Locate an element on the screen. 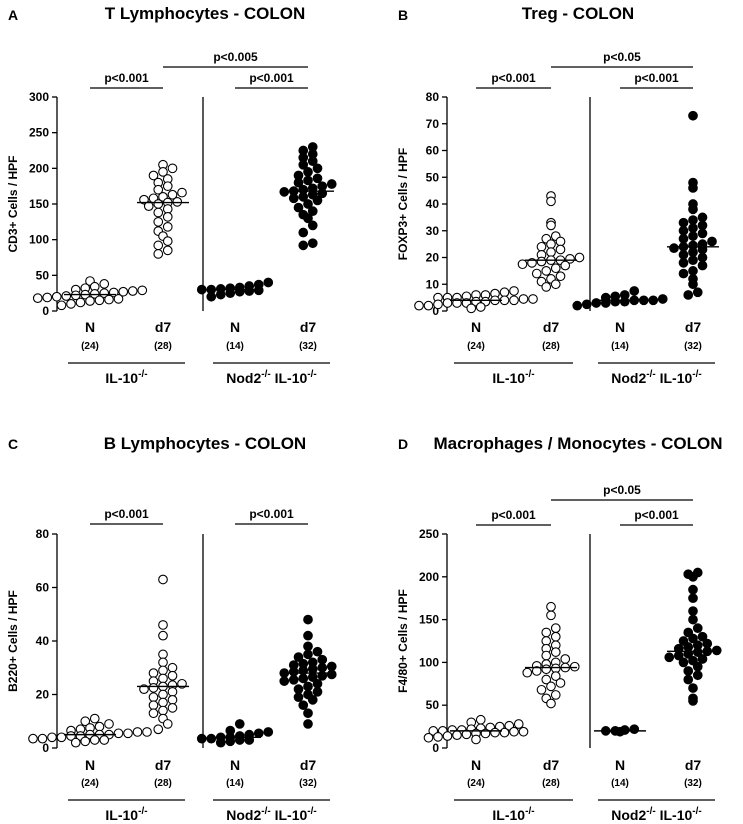  y-tick-label: 20 is located at coordinates (43, 695).